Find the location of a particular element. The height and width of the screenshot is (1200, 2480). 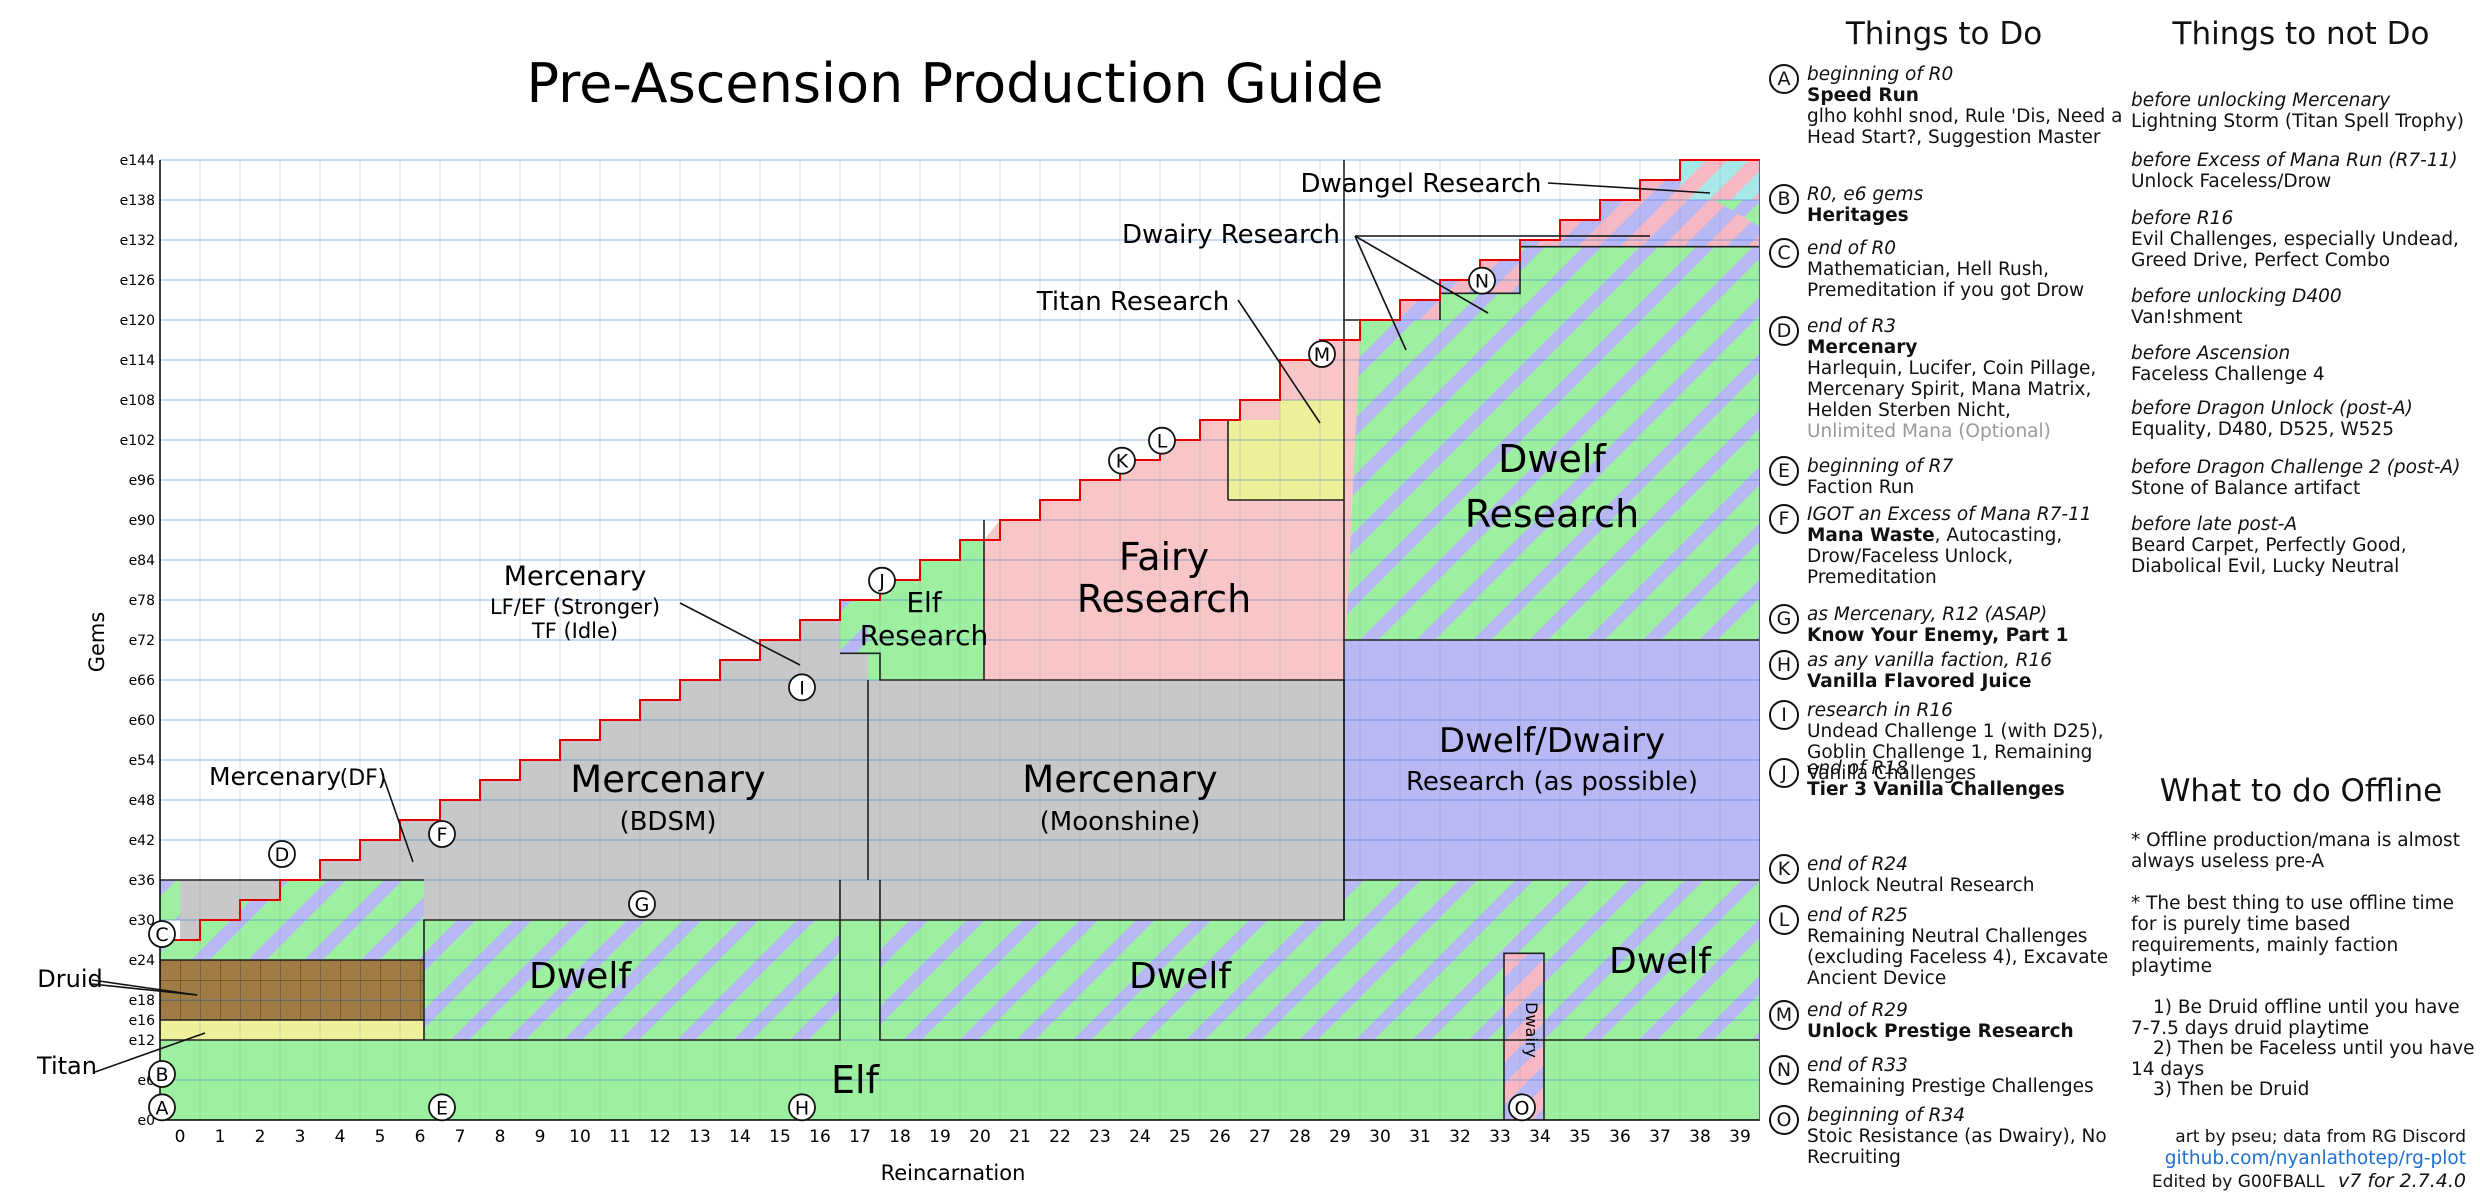

not-when: before R16 is located at coordinates (2182, 218).